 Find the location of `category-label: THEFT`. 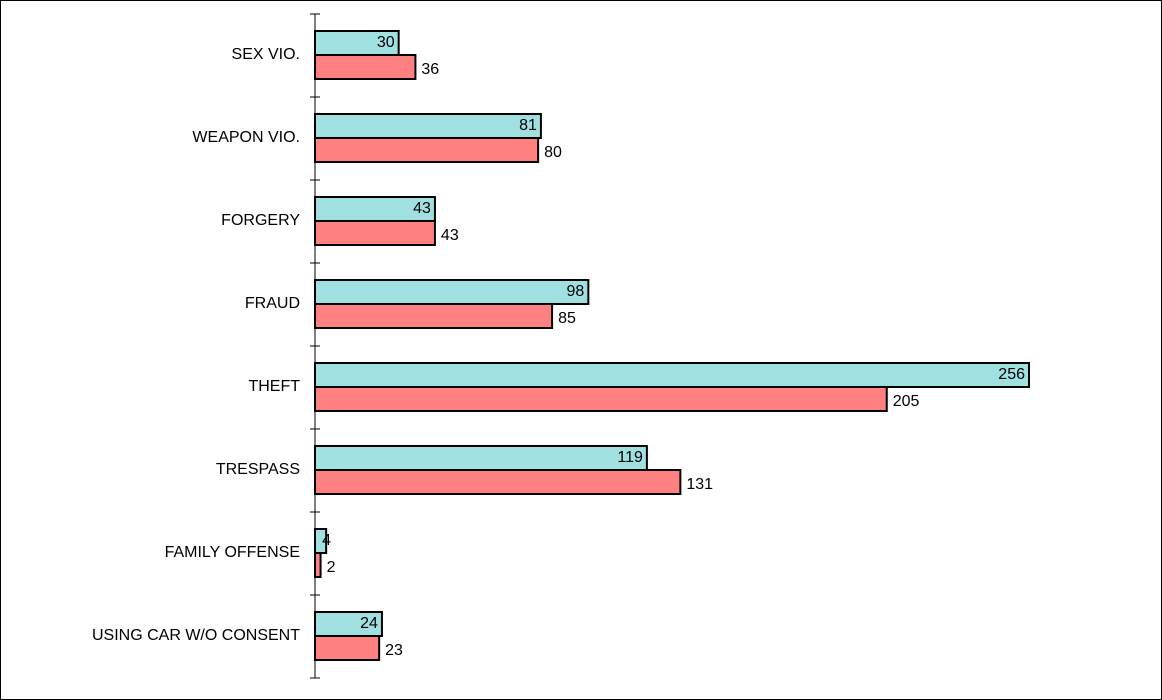

category-label: THEFT is located at coordinates (274, 386).